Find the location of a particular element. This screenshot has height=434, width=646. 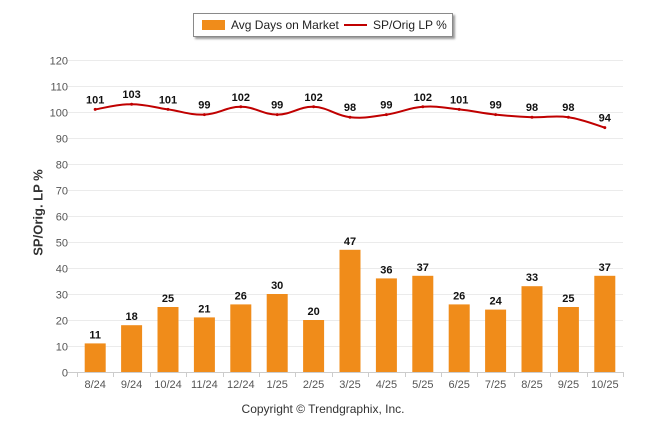

y-axis-ticks: 0 10 20 30 40 50 60 70 80 90 100 110 120 is located at coordinates (59, 218).